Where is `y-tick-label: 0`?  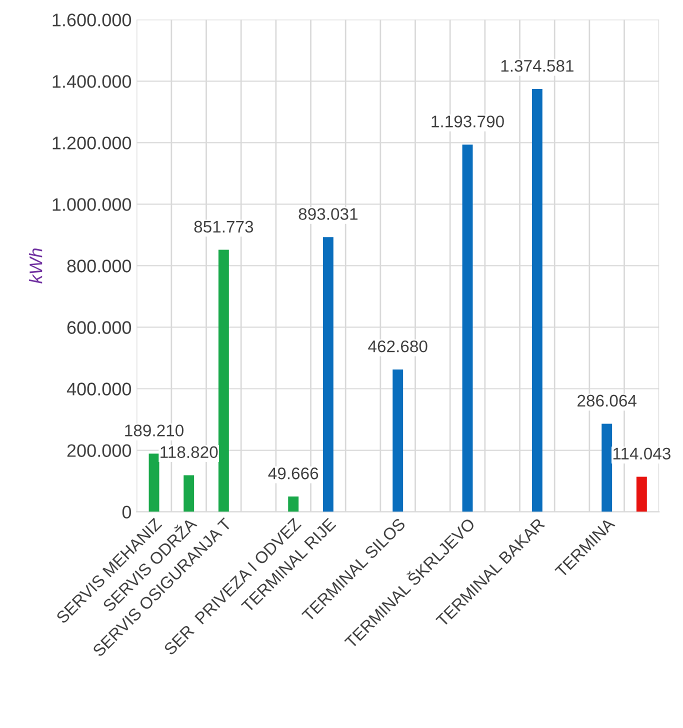 y-tick-label: 0 is located at coordinates (127, 512).